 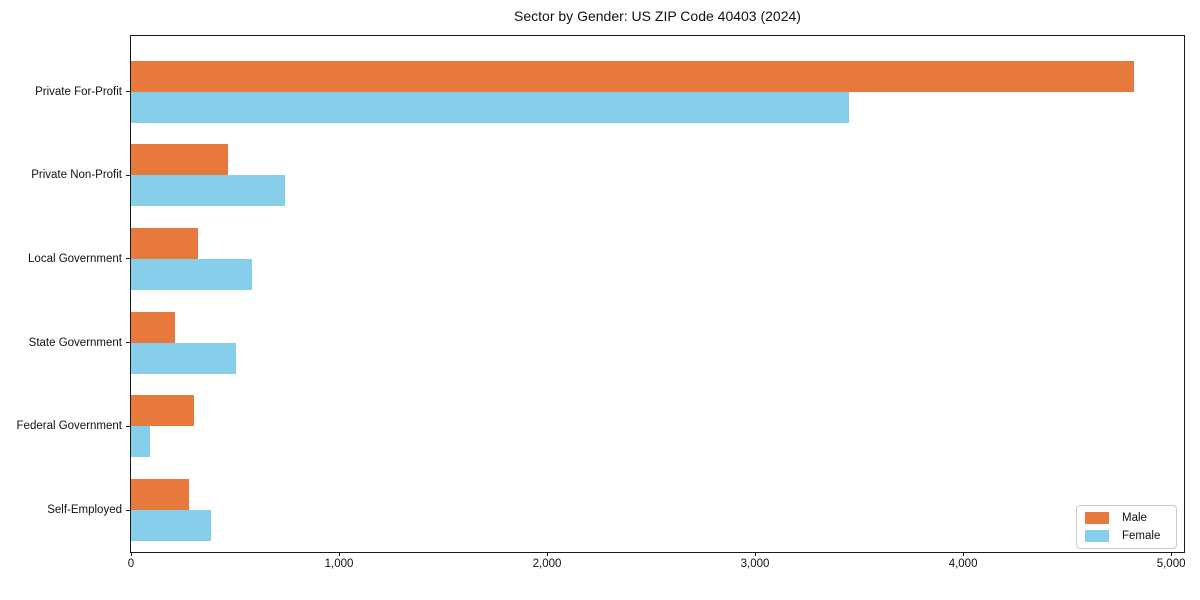 I want to click on bar-female-private-non-profit, so click(x=208, y=191).